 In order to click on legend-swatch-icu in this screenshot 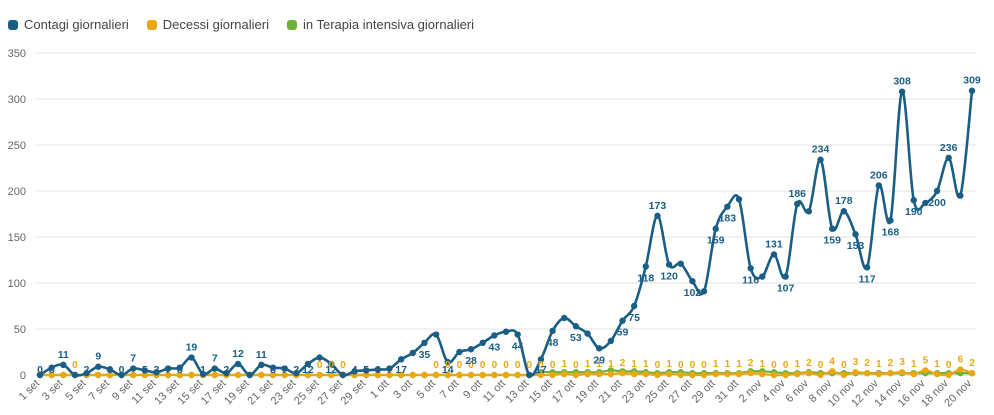, I will do `click(292, 24)`.